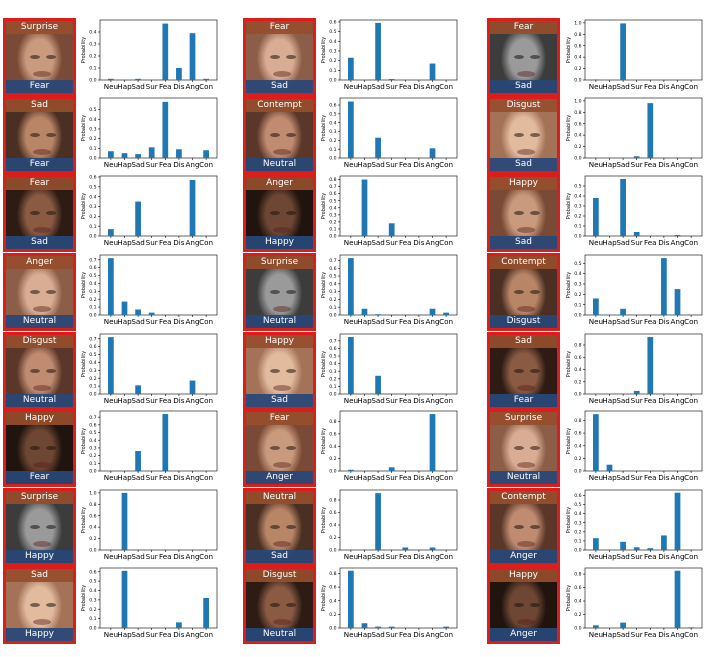 This screenshot has width=714, height=657. I want to click on bar-hap, so click(364, 625).